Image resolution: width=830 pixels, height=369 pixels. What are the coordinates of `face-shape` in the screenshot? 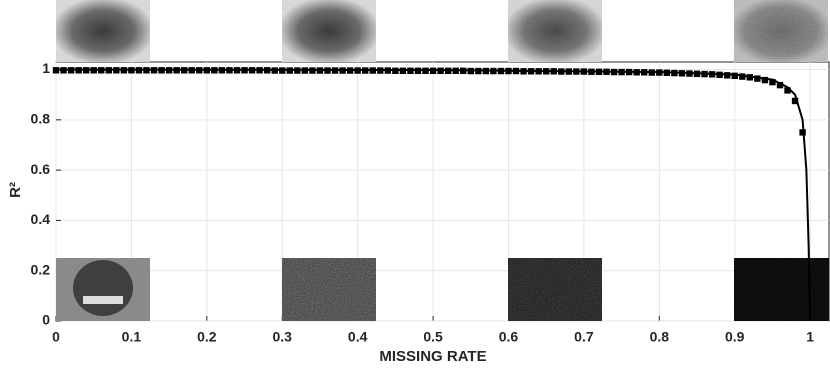 It's located at (103, 288).